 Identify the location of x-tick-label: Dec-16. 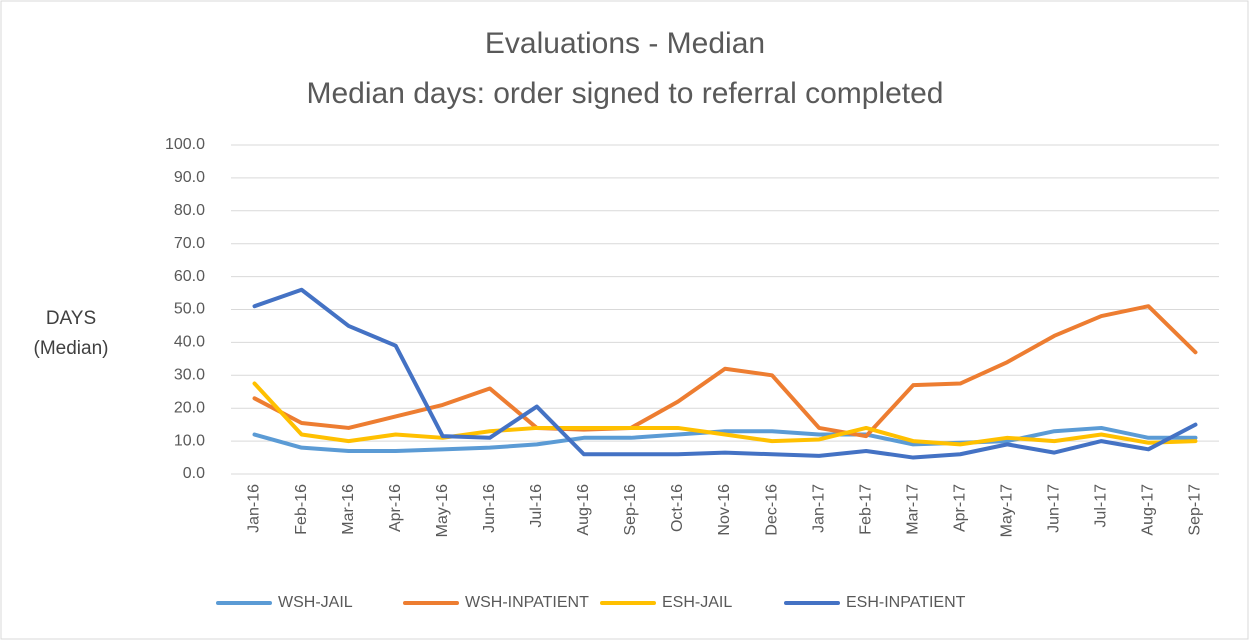
(771, 510).